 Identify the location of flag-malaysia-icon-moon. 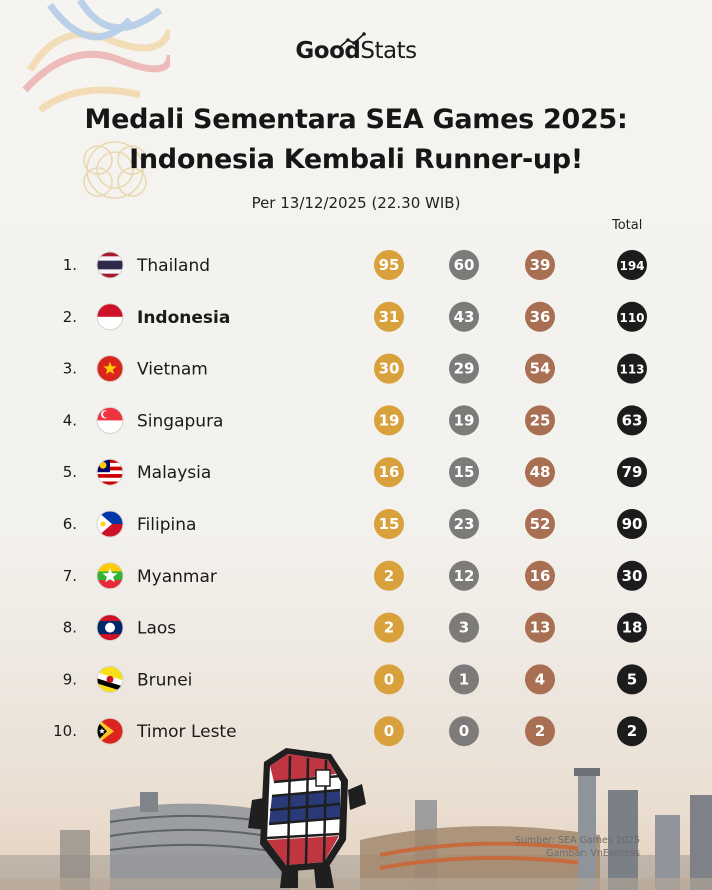
(103, 465).